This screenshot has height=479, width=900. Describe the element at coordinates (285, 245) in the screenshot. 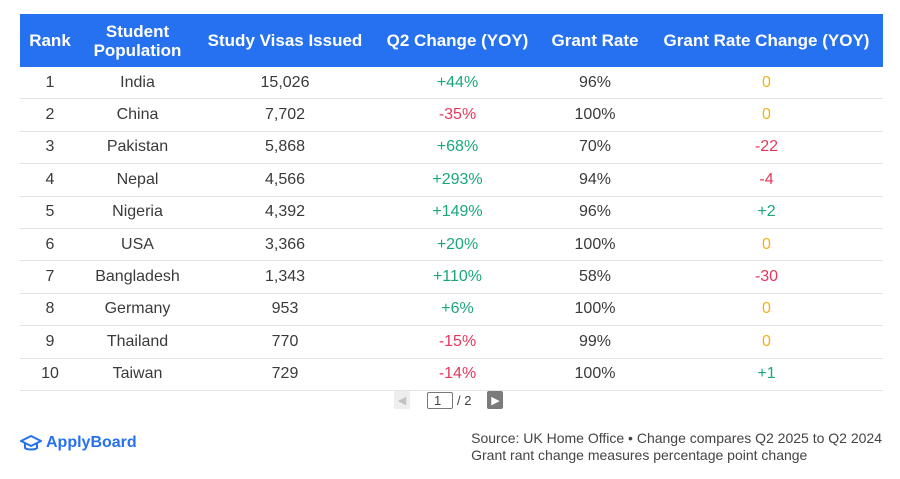

I see `visas-cell: 3,366` at that location.